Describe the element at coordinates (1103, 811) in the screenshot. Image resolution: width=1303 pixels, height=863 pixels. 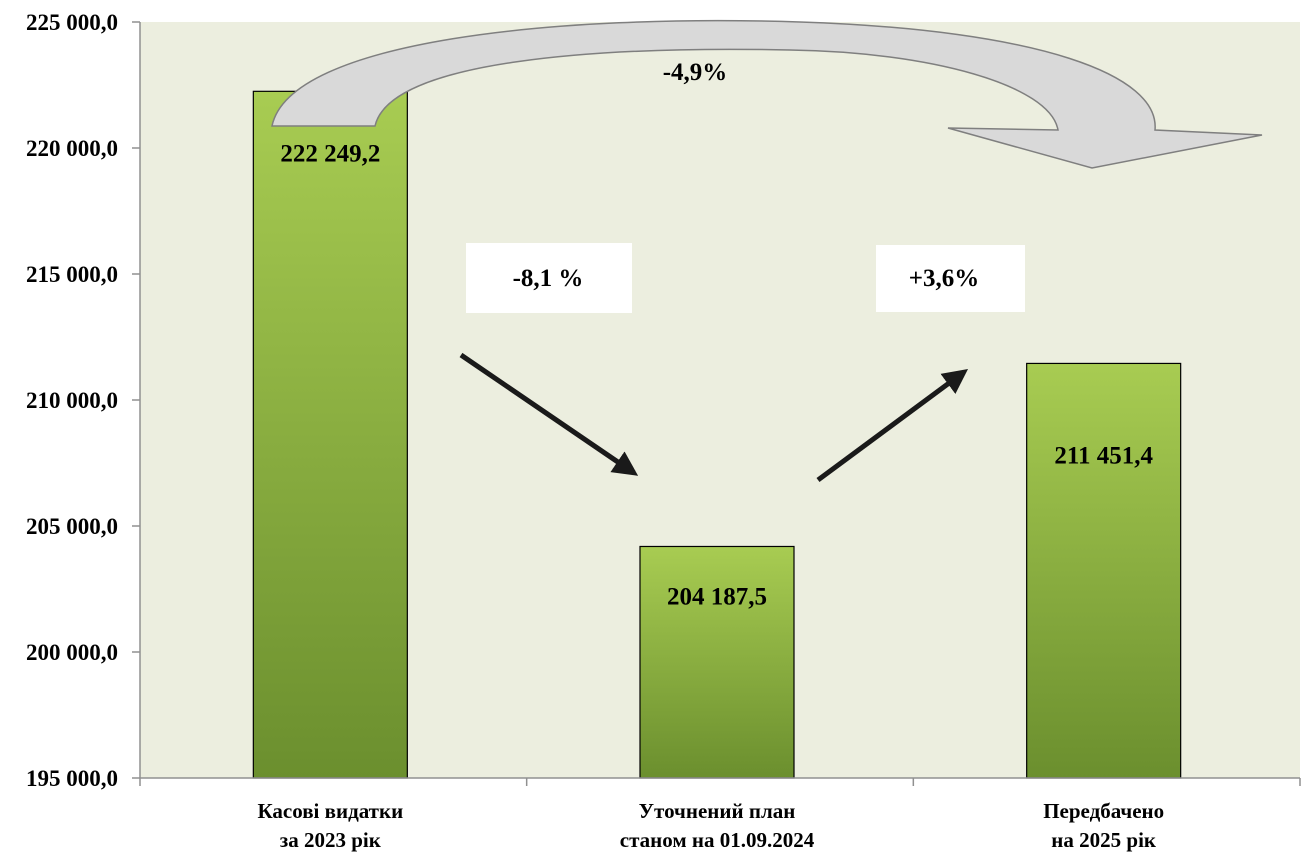
I see `x-tick-label: Передбачено` at that location.